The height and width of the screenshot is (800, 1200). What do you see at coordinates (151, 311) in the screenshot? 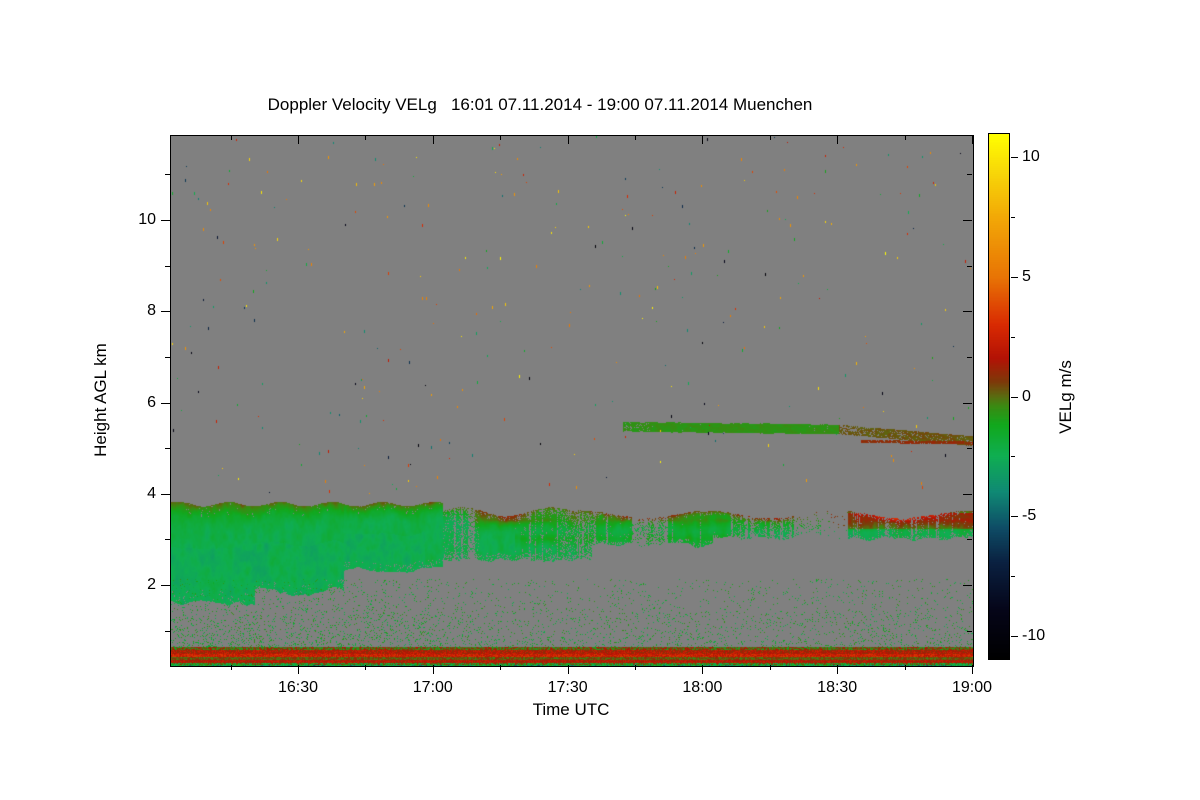
I see `y-tick-label: 8` at bounding box center [151, 311].